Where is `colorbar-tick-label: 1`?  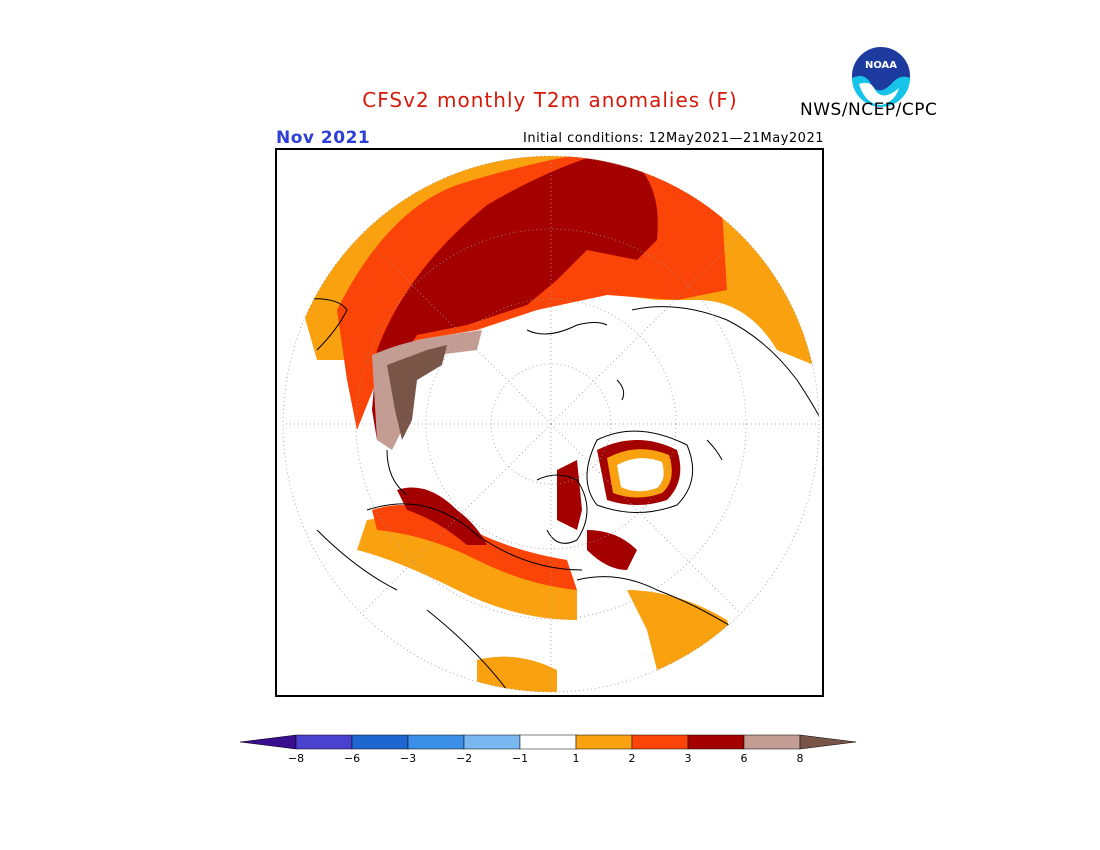
colorbar-tick-label: 1 is located at coordinates (576, 758).